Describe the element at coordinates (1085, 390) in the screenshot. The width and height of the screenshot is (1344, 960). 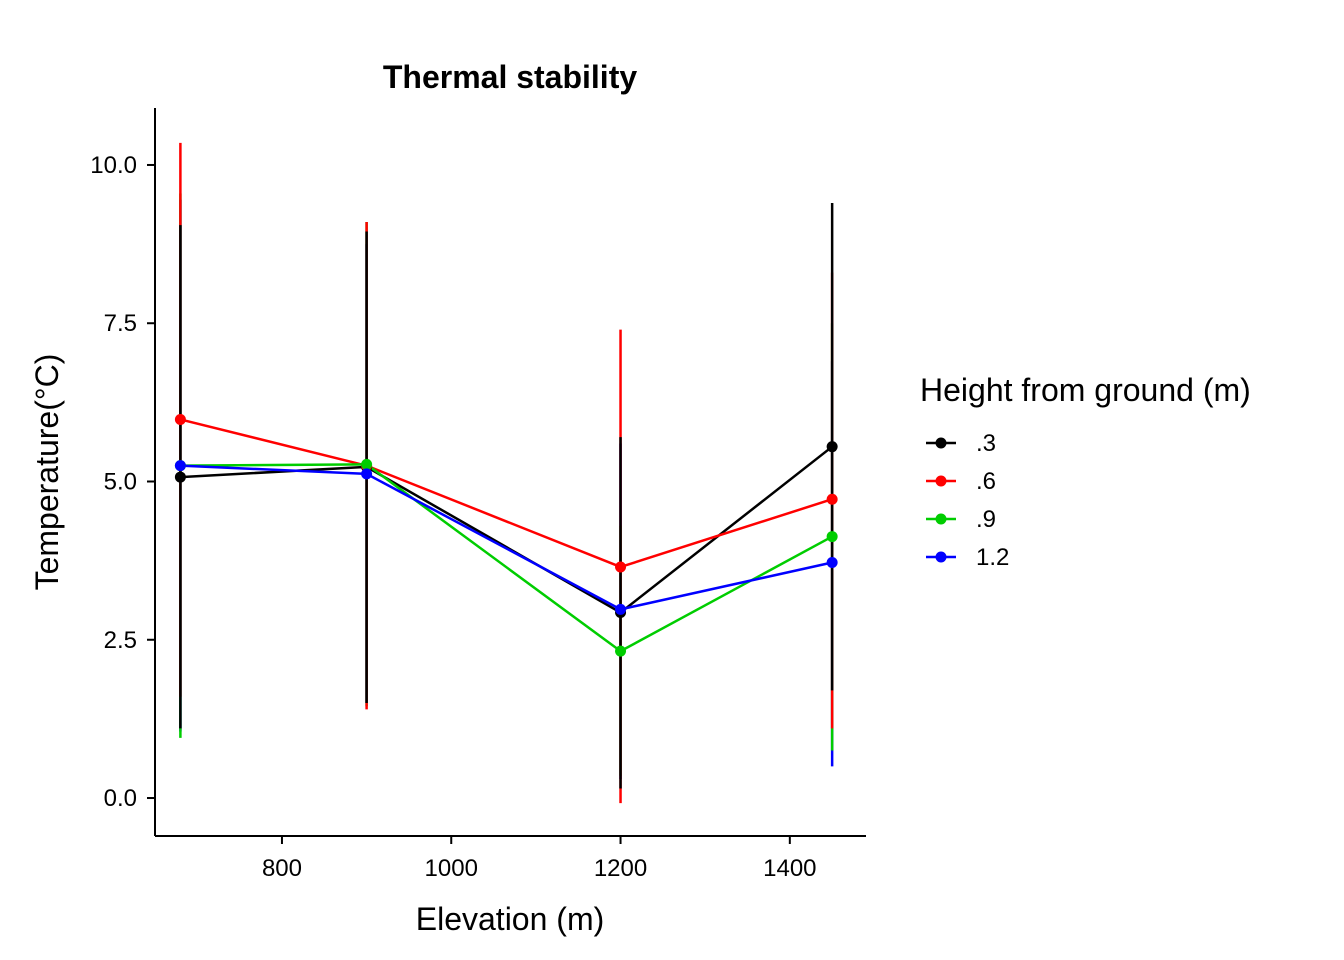
I see `legend-title: Height from ground (m)` at that location.